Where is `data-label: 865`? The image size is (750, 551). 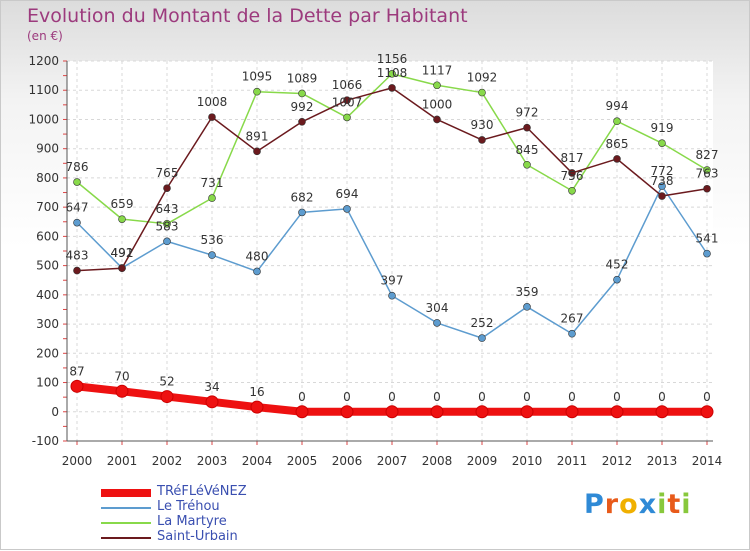 data-label: 865 is located at coordinates (617, 144).